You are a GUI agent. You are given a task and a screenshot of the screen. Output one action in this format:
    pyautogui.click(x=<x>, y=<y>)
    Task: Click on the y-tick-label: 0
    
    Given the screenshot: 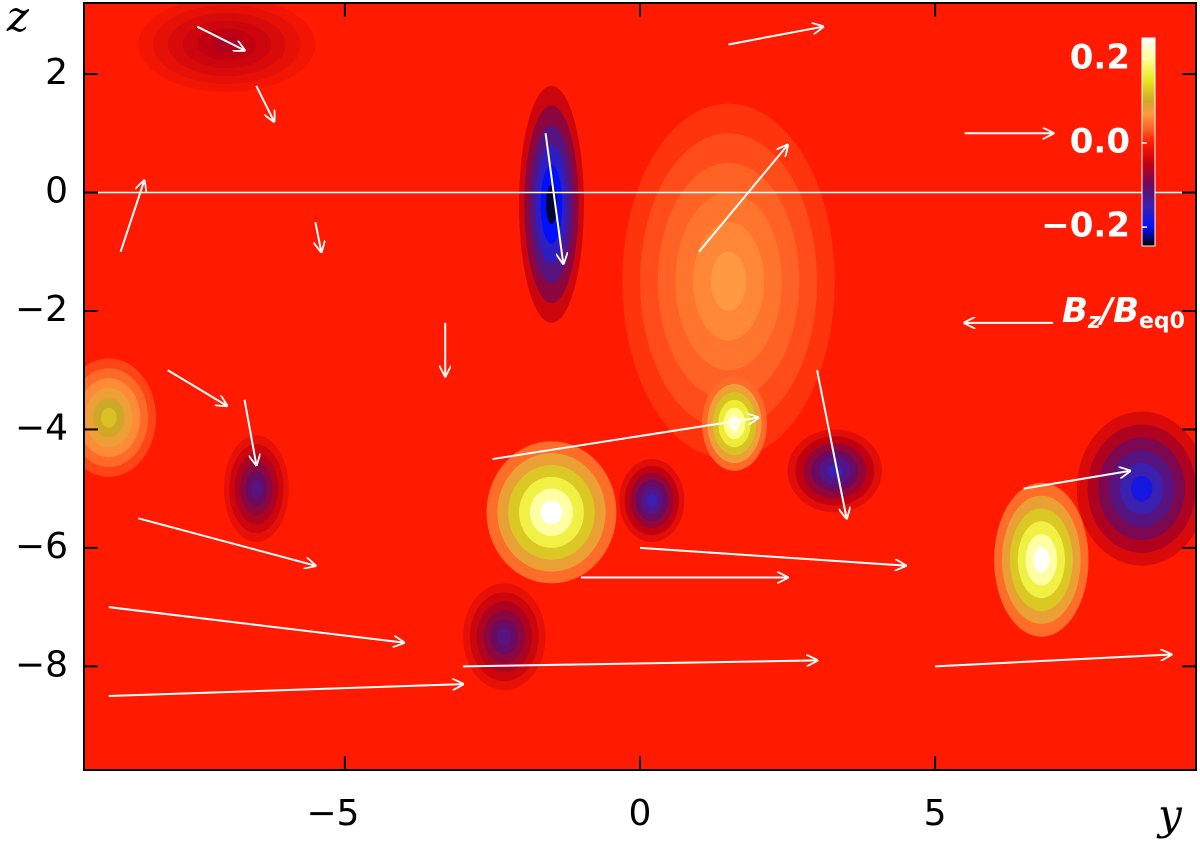 What is the action you would take?
    pyautogui.click(x=56, y=191)
    